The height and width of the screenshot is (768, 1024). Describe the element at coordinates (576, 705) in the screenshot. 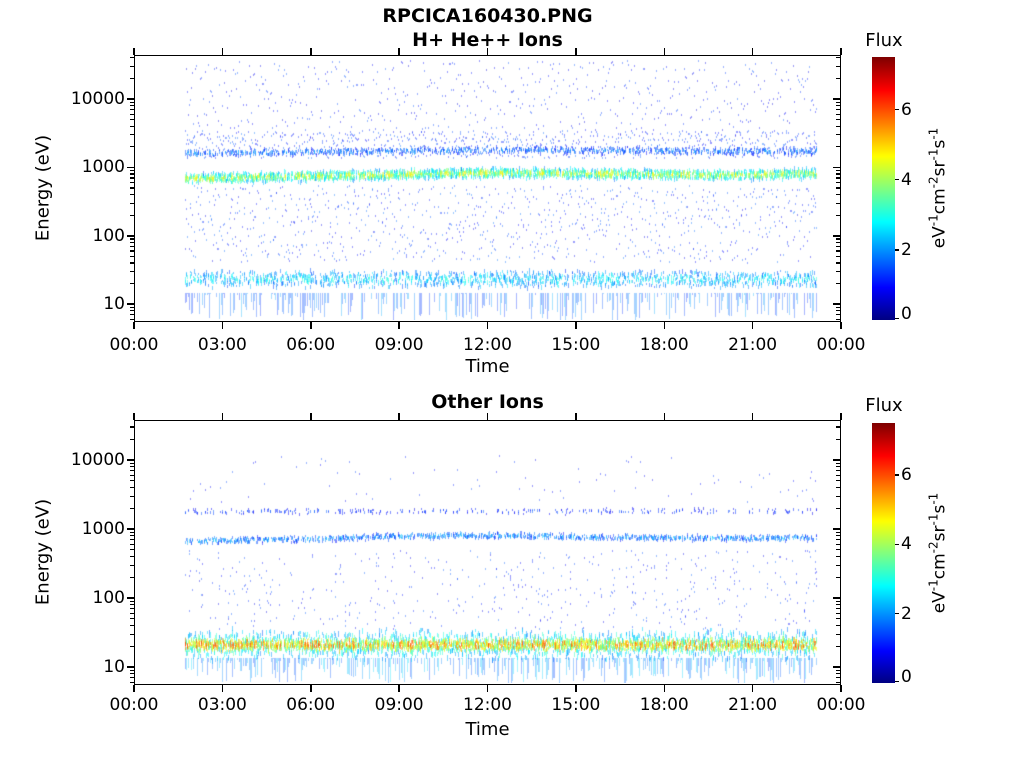

I see `x-axis-tick-label: 15:00` at that location.